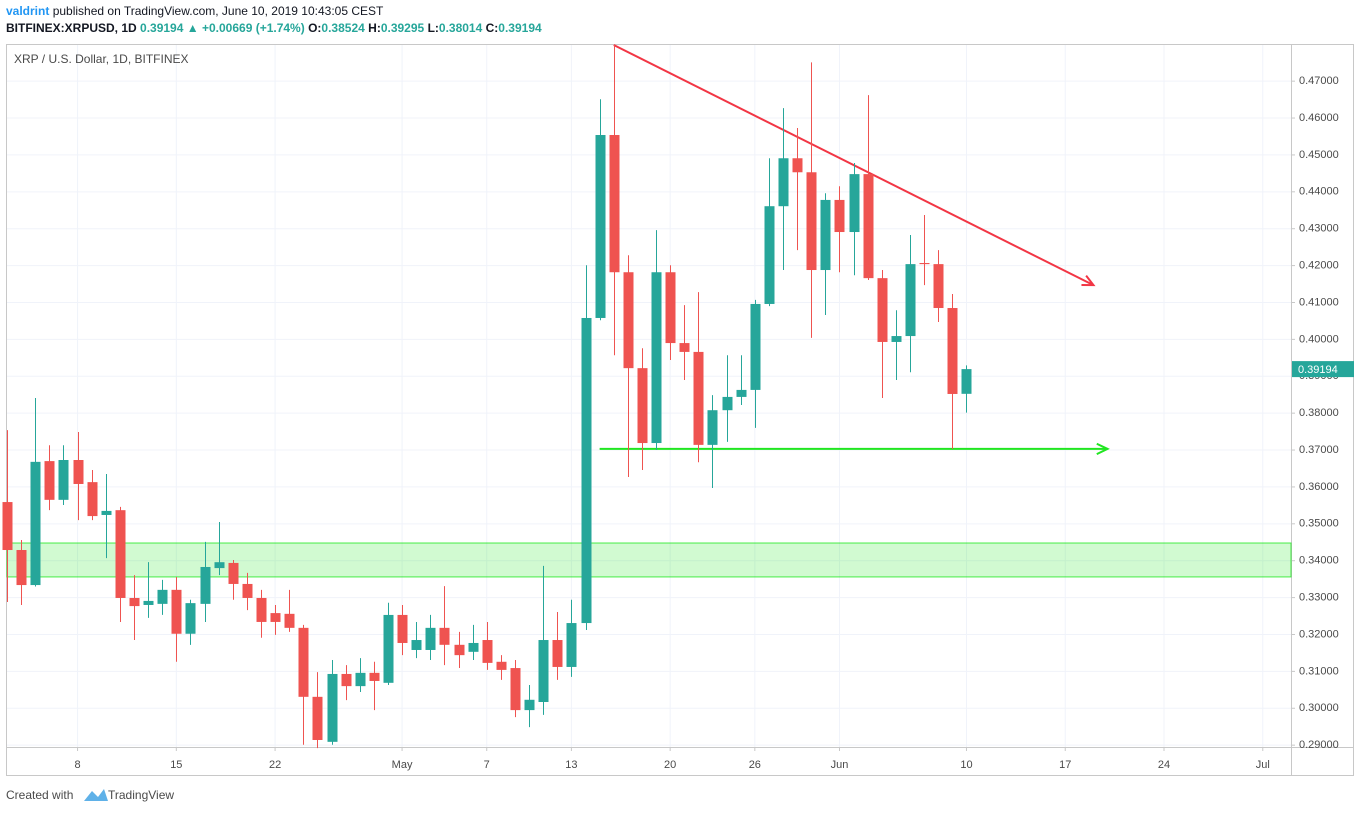 This screenshot has height=818, width=1354. Describe the element at coordinates (520, 28) in the screenshot. I see `c-val: 0.39194` at that location.